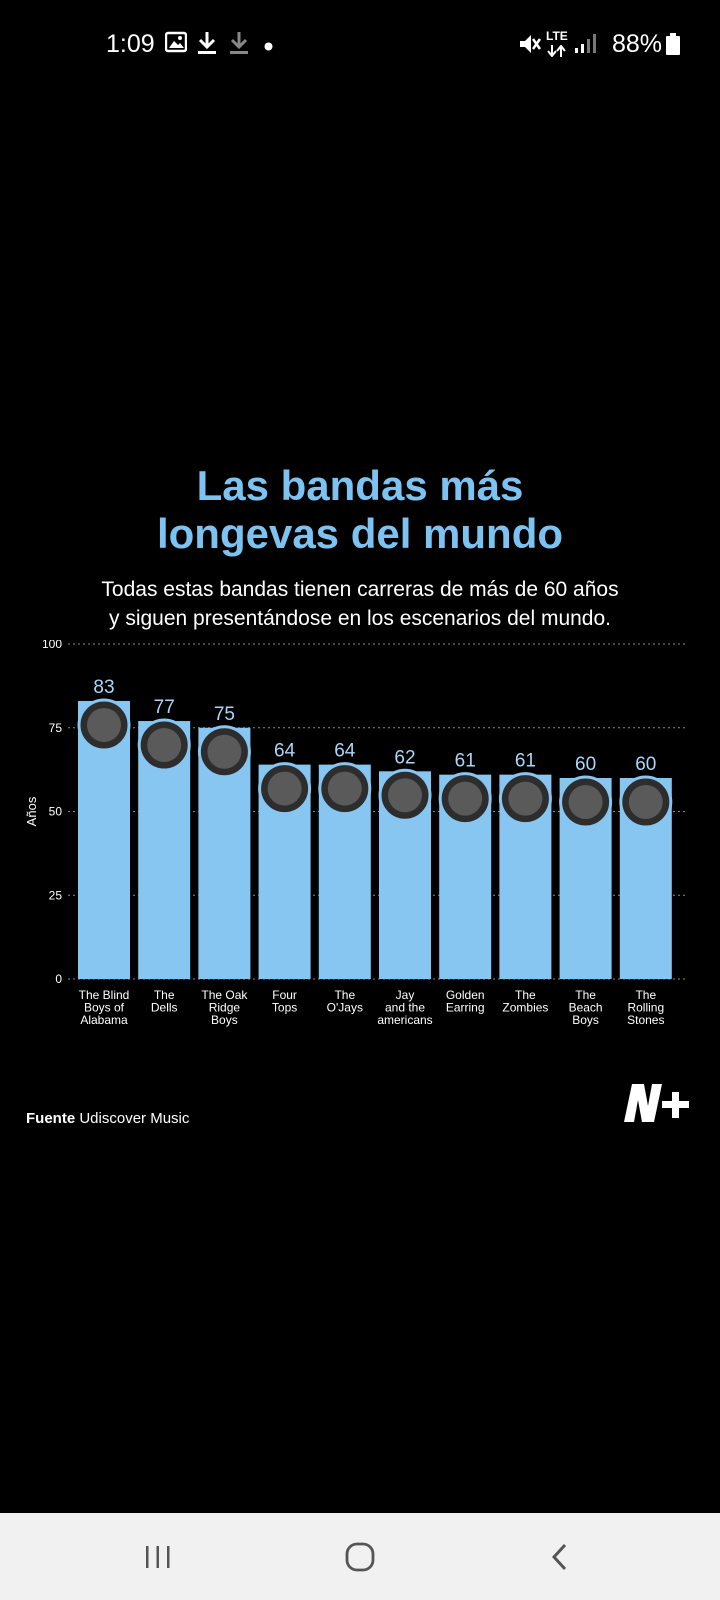  What do you see at coordinates (224, 714) in the screenshot?
I see `bar-value-label: 75` at bounding box center [224, 714].